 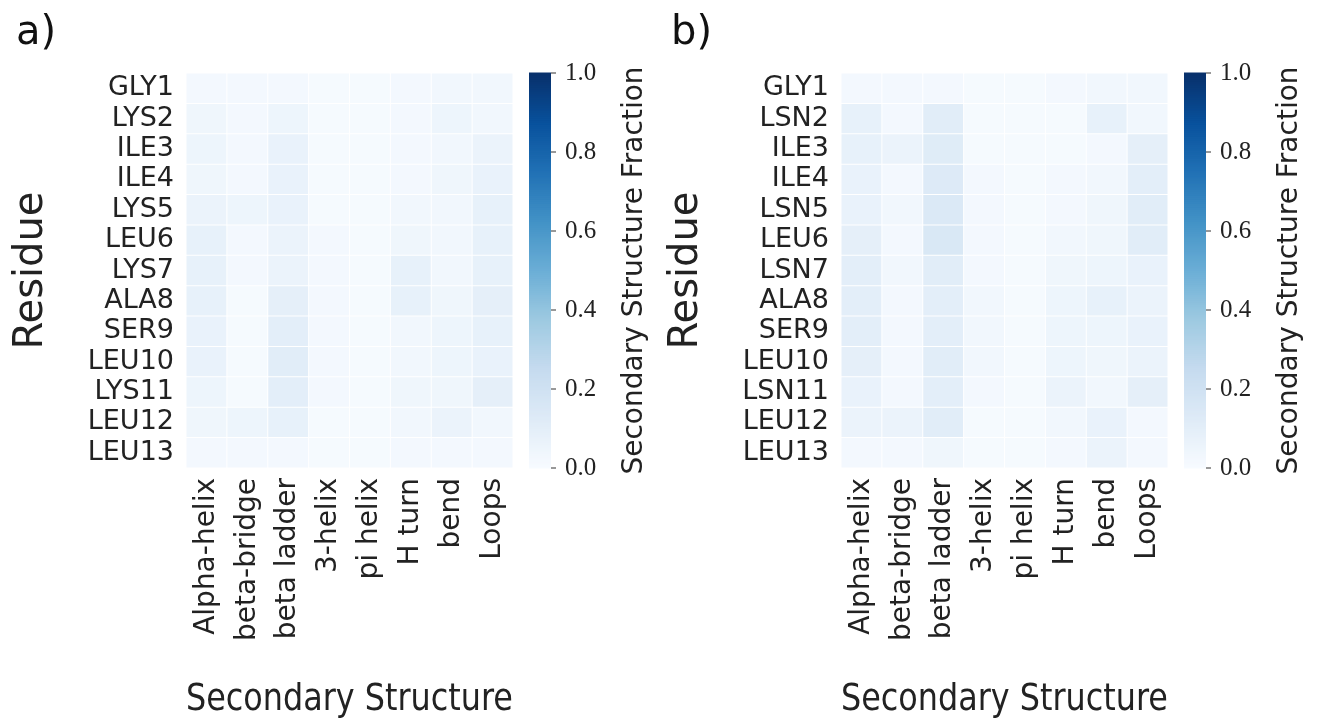 I want to click on text: a), so click(x=36, y=30).